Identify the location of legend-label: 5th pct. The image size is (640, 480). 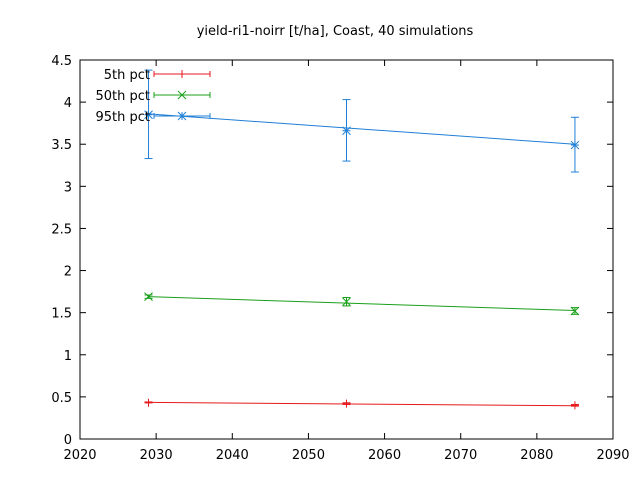
(127, 75).